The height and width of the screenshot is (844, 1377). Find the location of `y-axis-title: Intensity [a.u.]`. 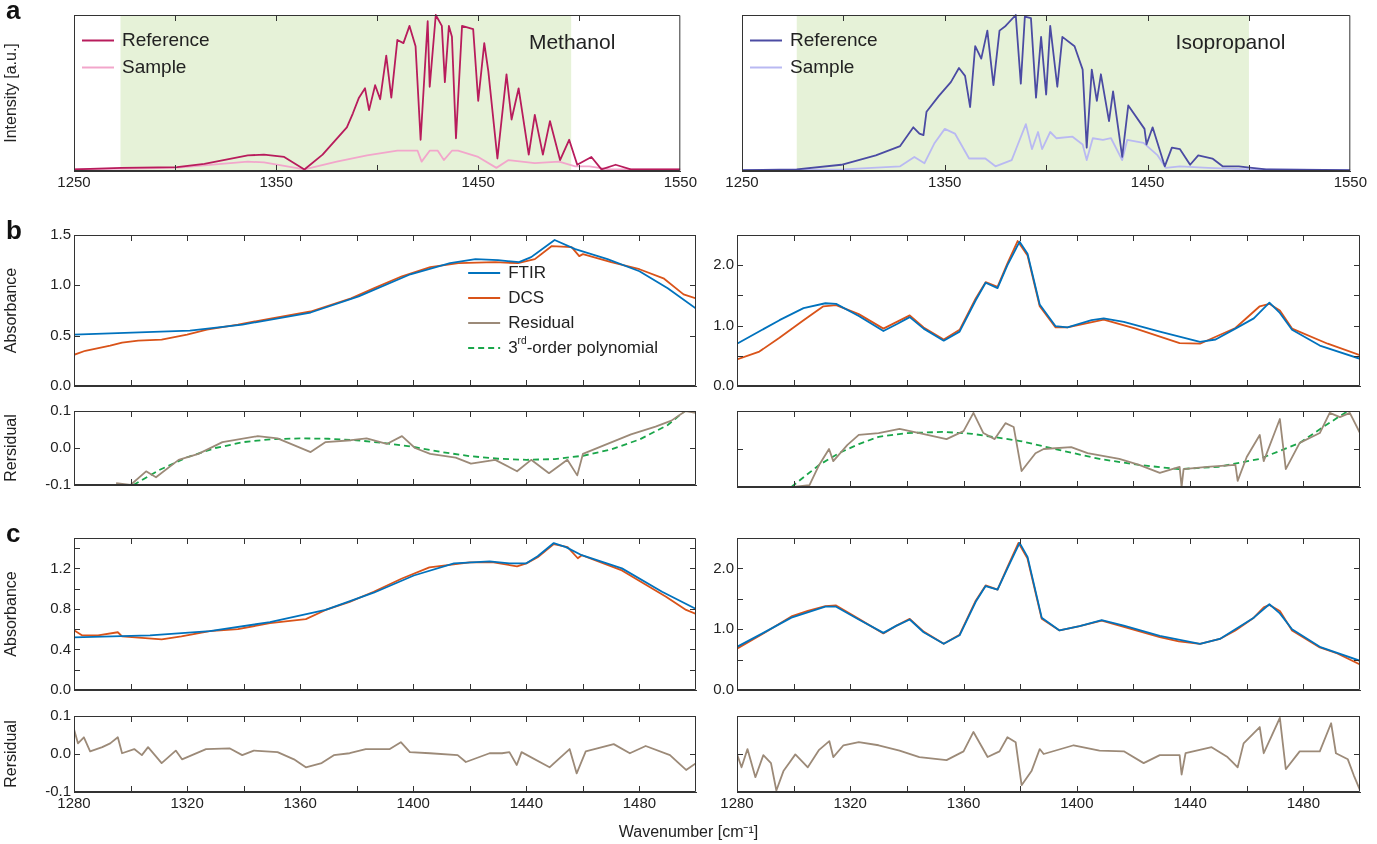

y-axis-title: Intensity [a.u.] is located at coordinates (11, 93).